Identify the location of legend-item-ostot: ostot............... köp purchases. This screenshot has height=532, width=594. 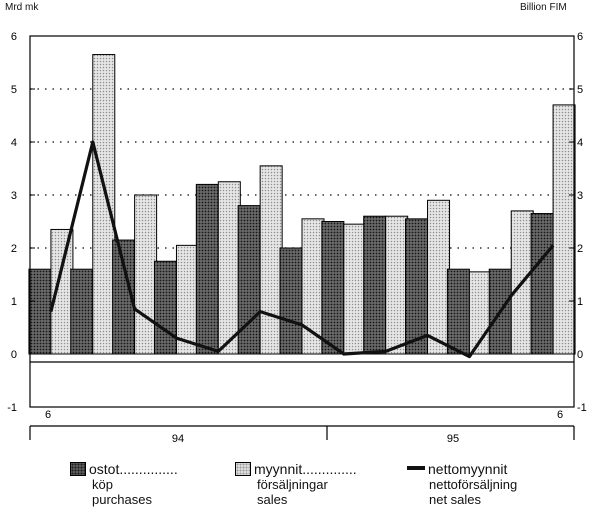
(124, 484).